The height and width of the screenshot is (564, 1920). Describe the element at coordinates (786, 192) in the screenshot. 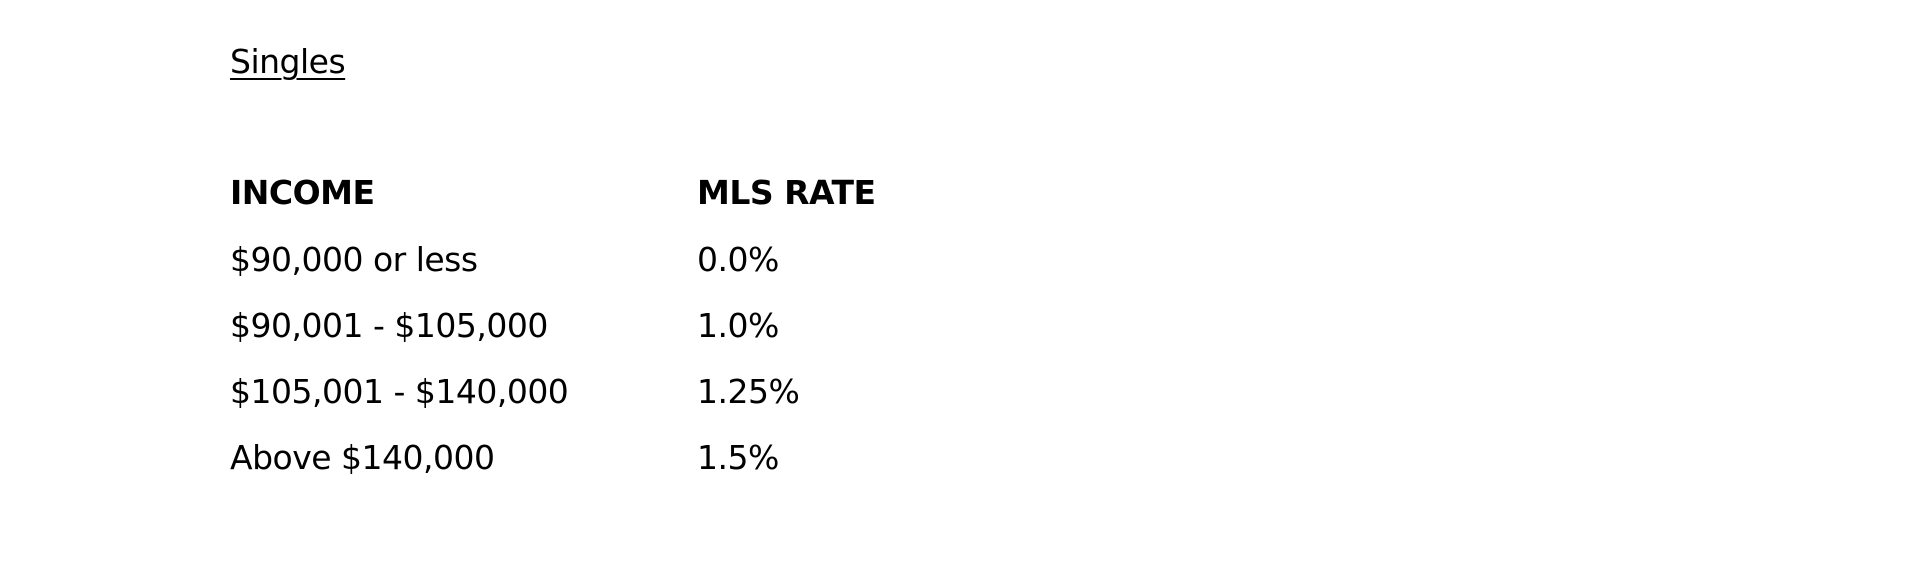

I see `column-header: MLS RATE` at that location.